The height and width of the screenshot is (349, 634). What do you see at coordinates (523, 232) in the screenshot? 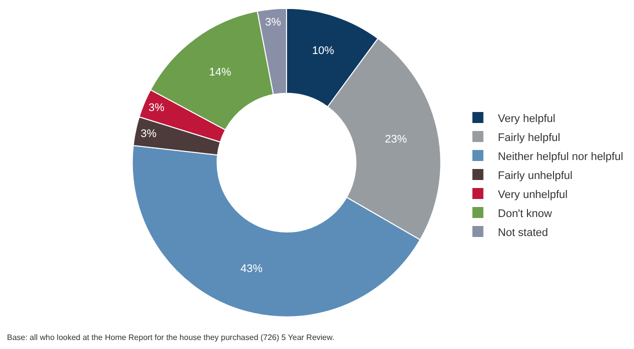
I see `legend-label: Not stated` at bounding box center [523, 232].